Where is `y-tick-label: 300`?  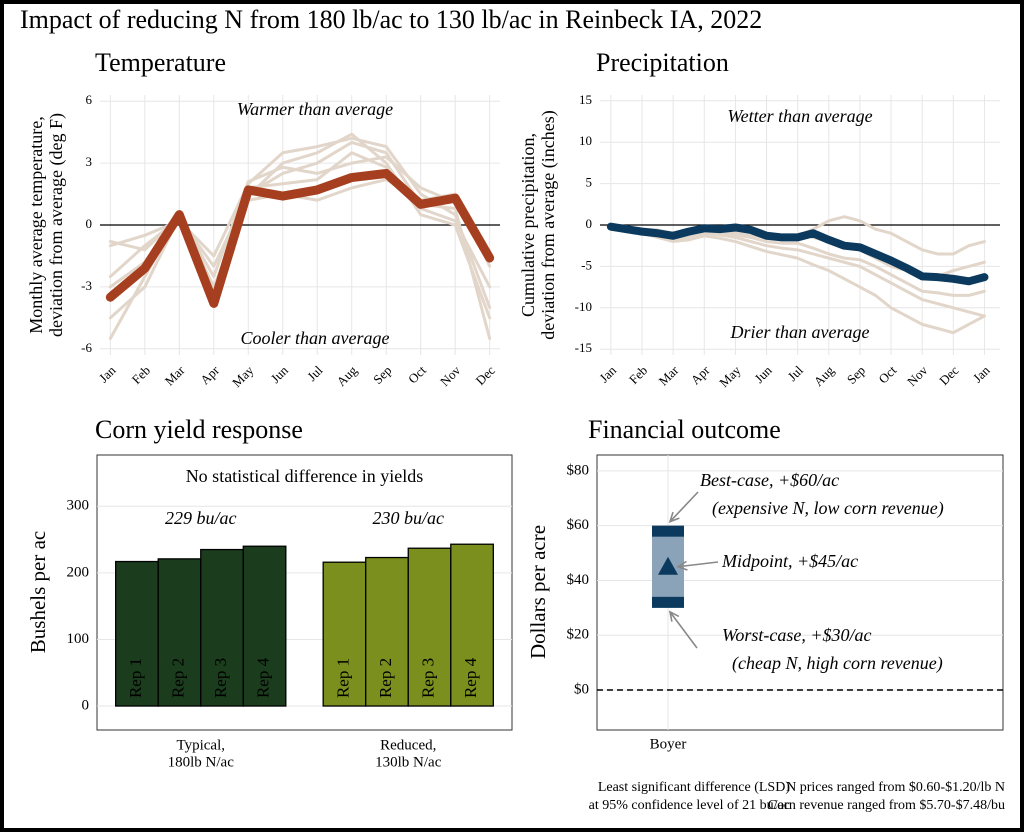
y-tick-label: 300 is located at coordinates (78, 506).